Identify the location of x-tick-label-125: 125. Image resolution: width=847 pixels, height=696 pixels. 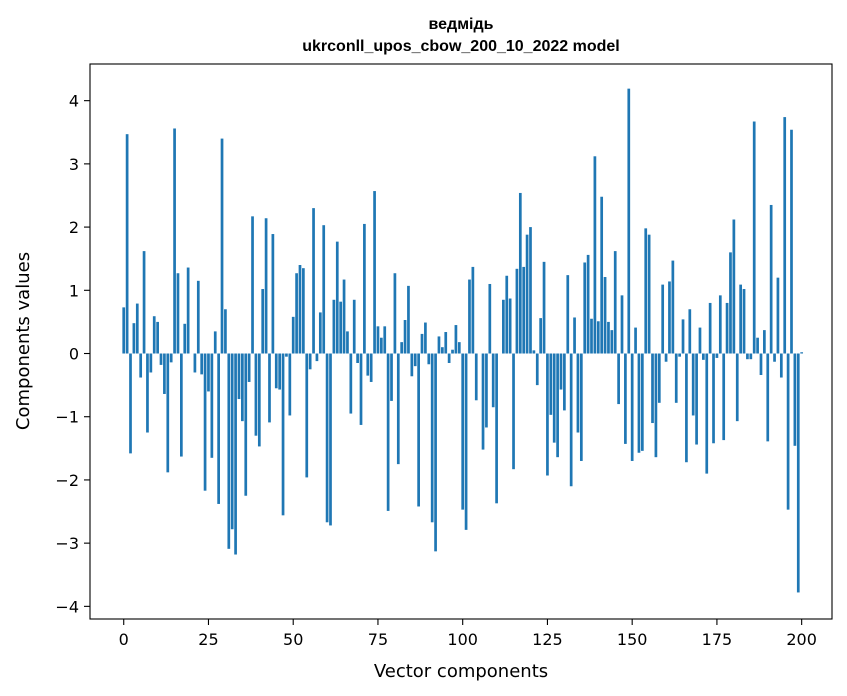
(547, 639).